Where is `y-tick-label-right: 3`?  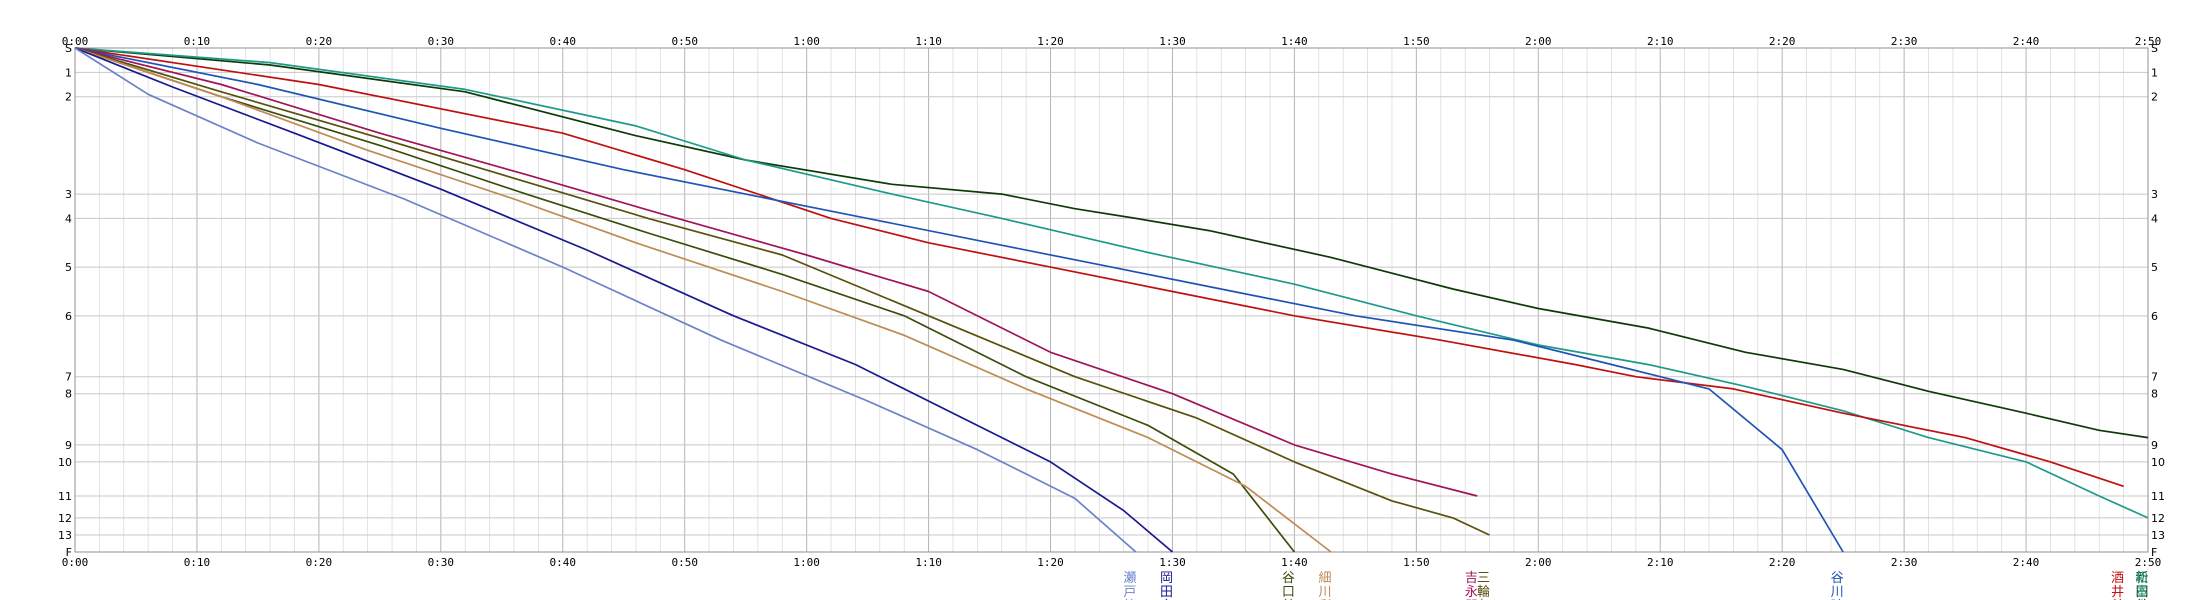 y-tick-label-right: 3 is located at coordinates (2154, 194).